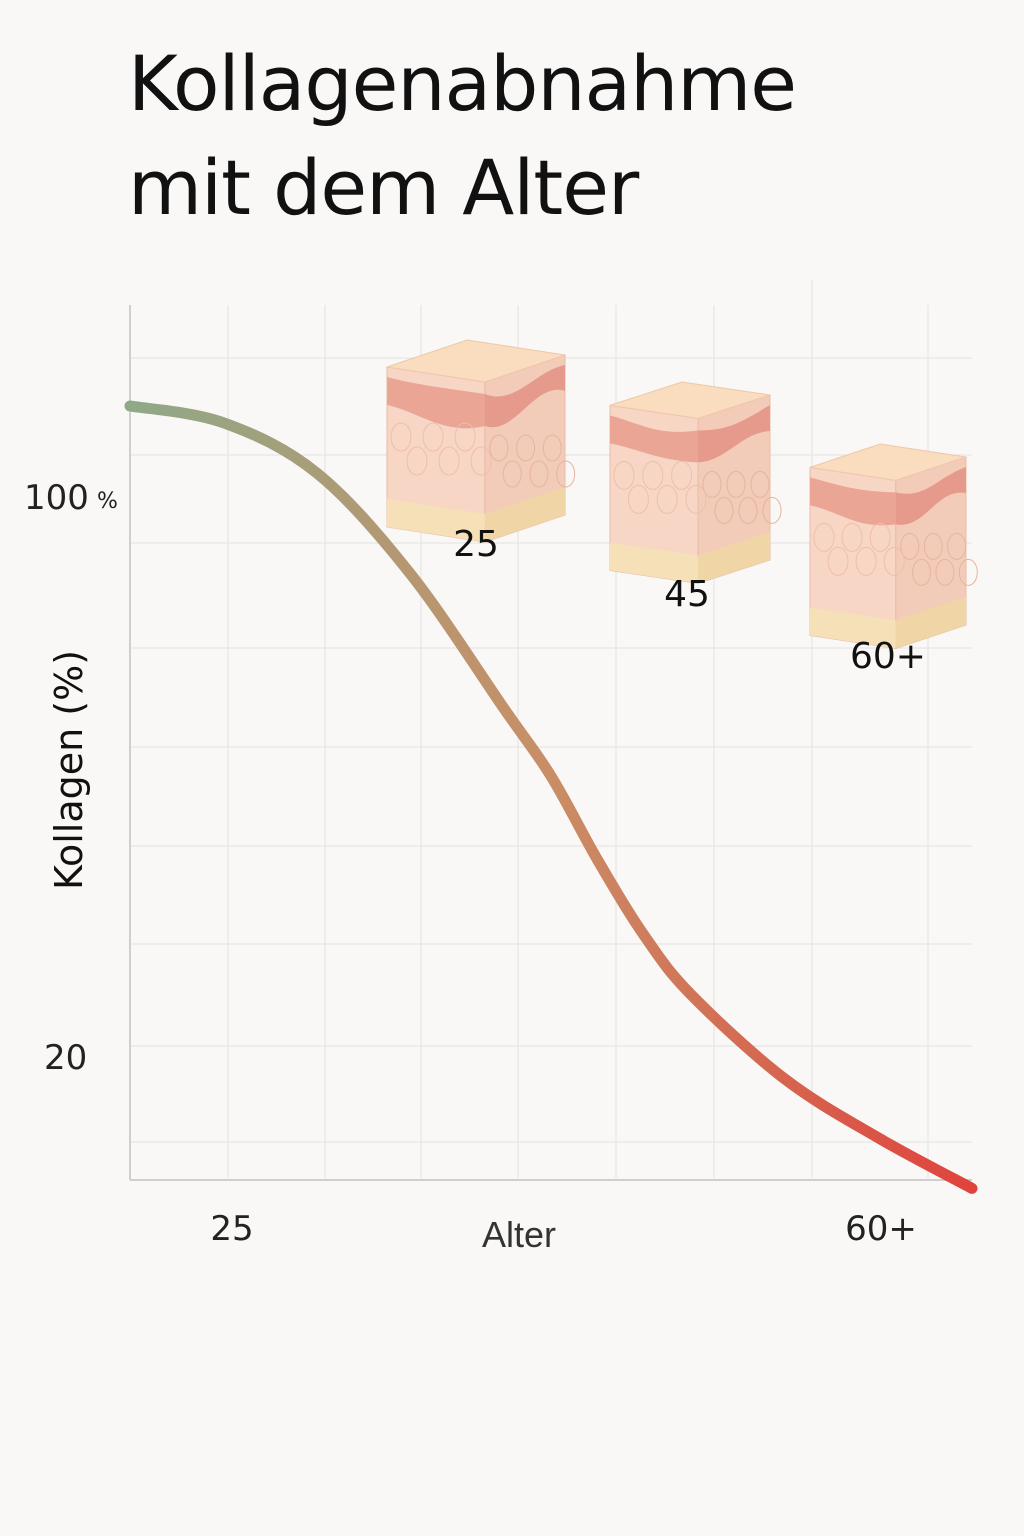 The width and height of the screenshot is (1024, 1536). I want to click on skin-cube-25-illustration, so click(481, 441).